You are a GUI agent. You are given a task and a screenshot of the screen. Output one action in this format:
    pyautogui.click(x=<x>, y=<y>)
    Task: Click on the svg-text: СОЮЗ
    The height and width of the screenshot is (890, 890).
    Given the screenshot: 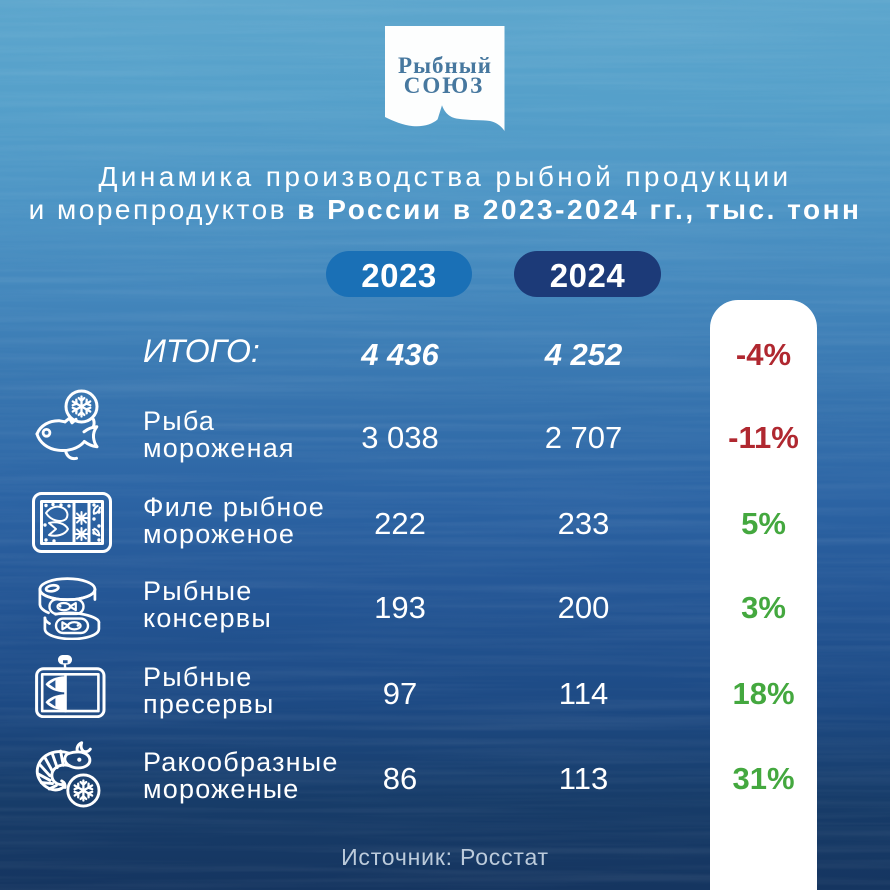 What is the action you would take?
    pyautogui.click(x=444, y=85)
    